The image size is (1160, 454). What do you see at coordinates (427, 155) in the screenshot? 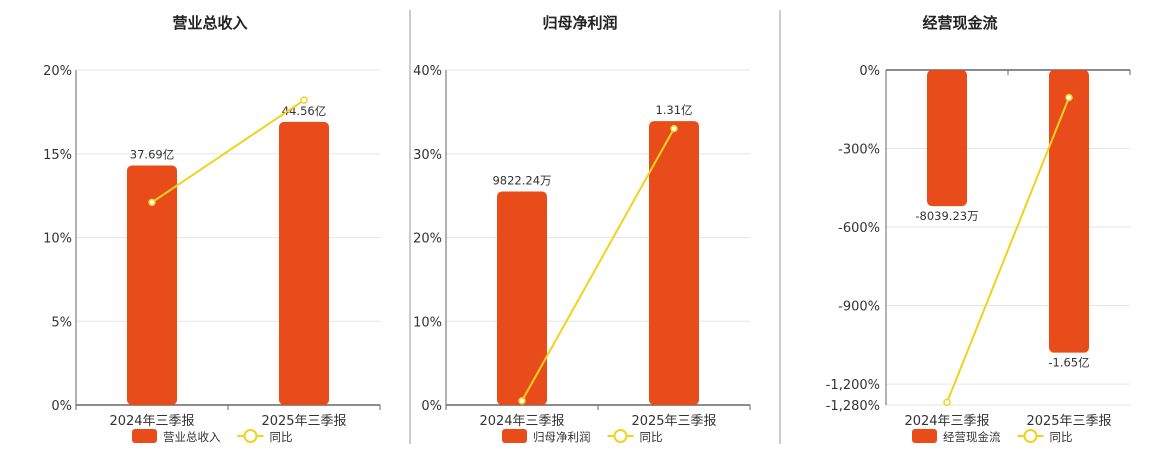
I see `y-tick-label: 30%` at bounding box center [427, 155].